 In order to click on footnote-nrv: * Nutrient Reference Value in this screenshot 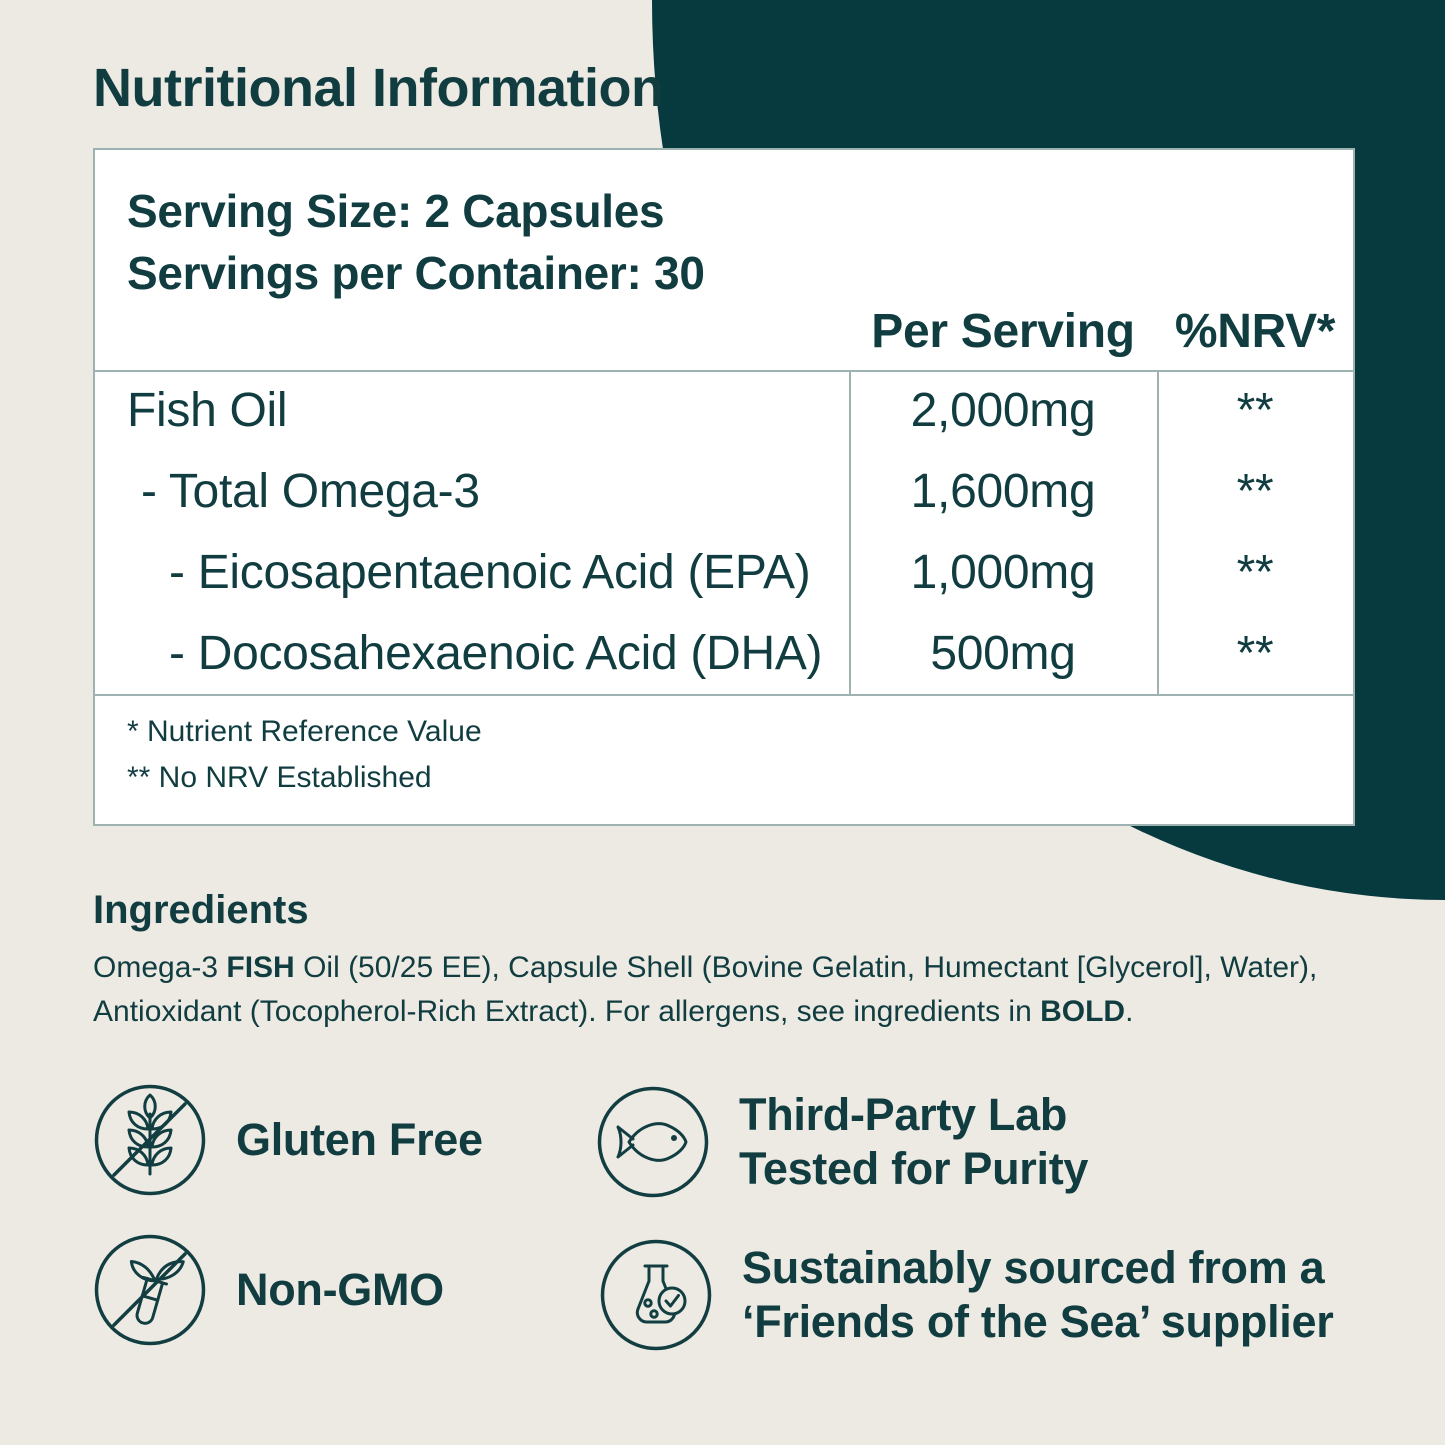, I will do `click(304, 731)`.